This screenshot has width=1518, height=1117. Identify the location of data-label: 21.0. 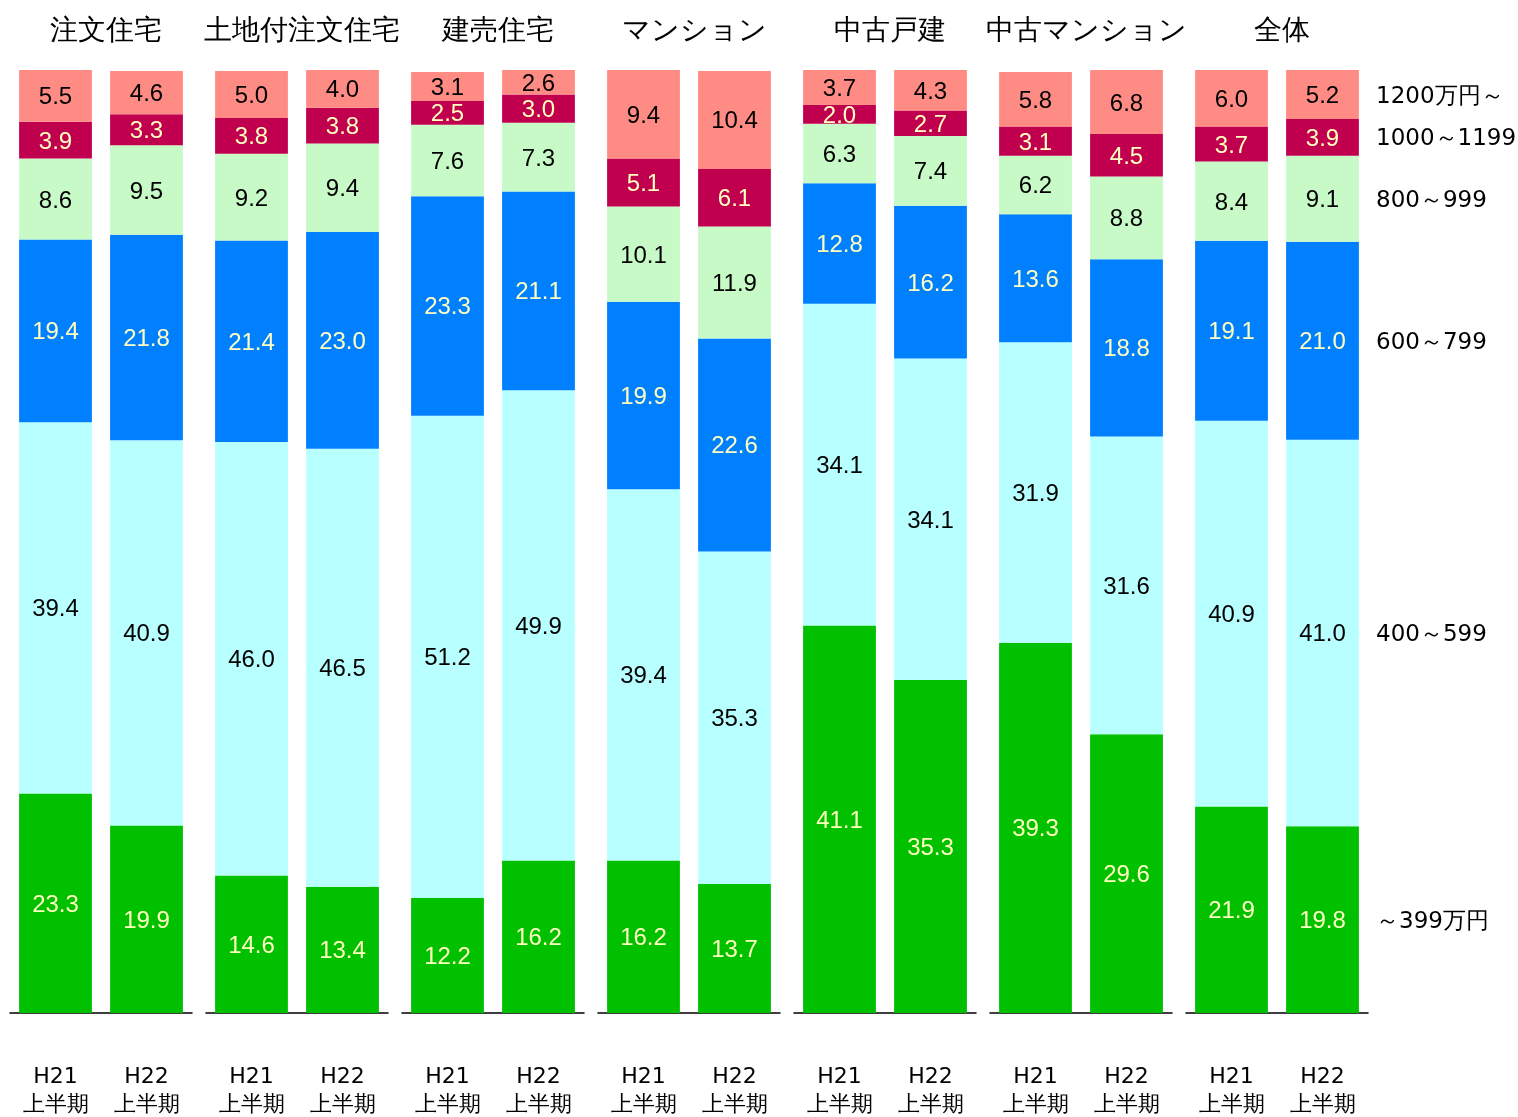
(1322, 341).